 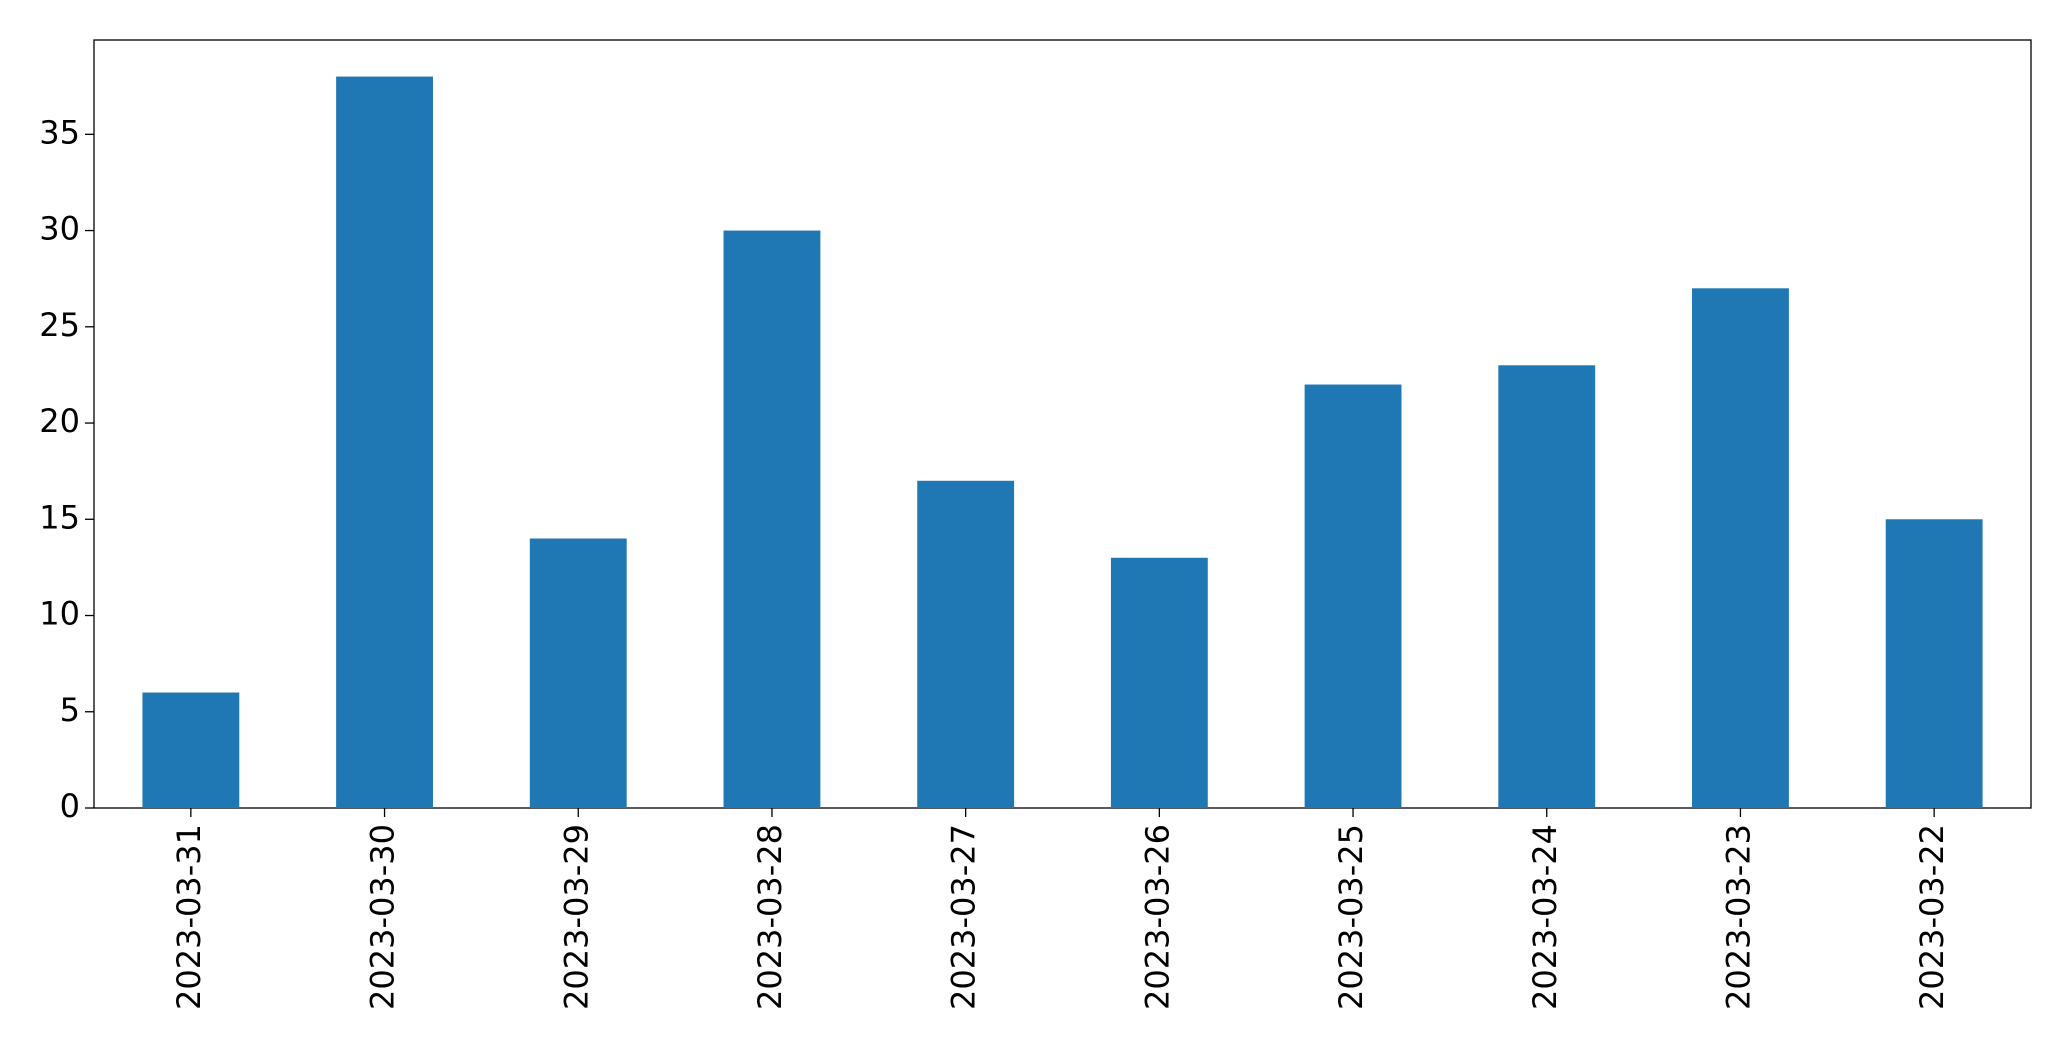 I want to click on x-tick-label: 2023-03-26, so click(x=1157, y=917).